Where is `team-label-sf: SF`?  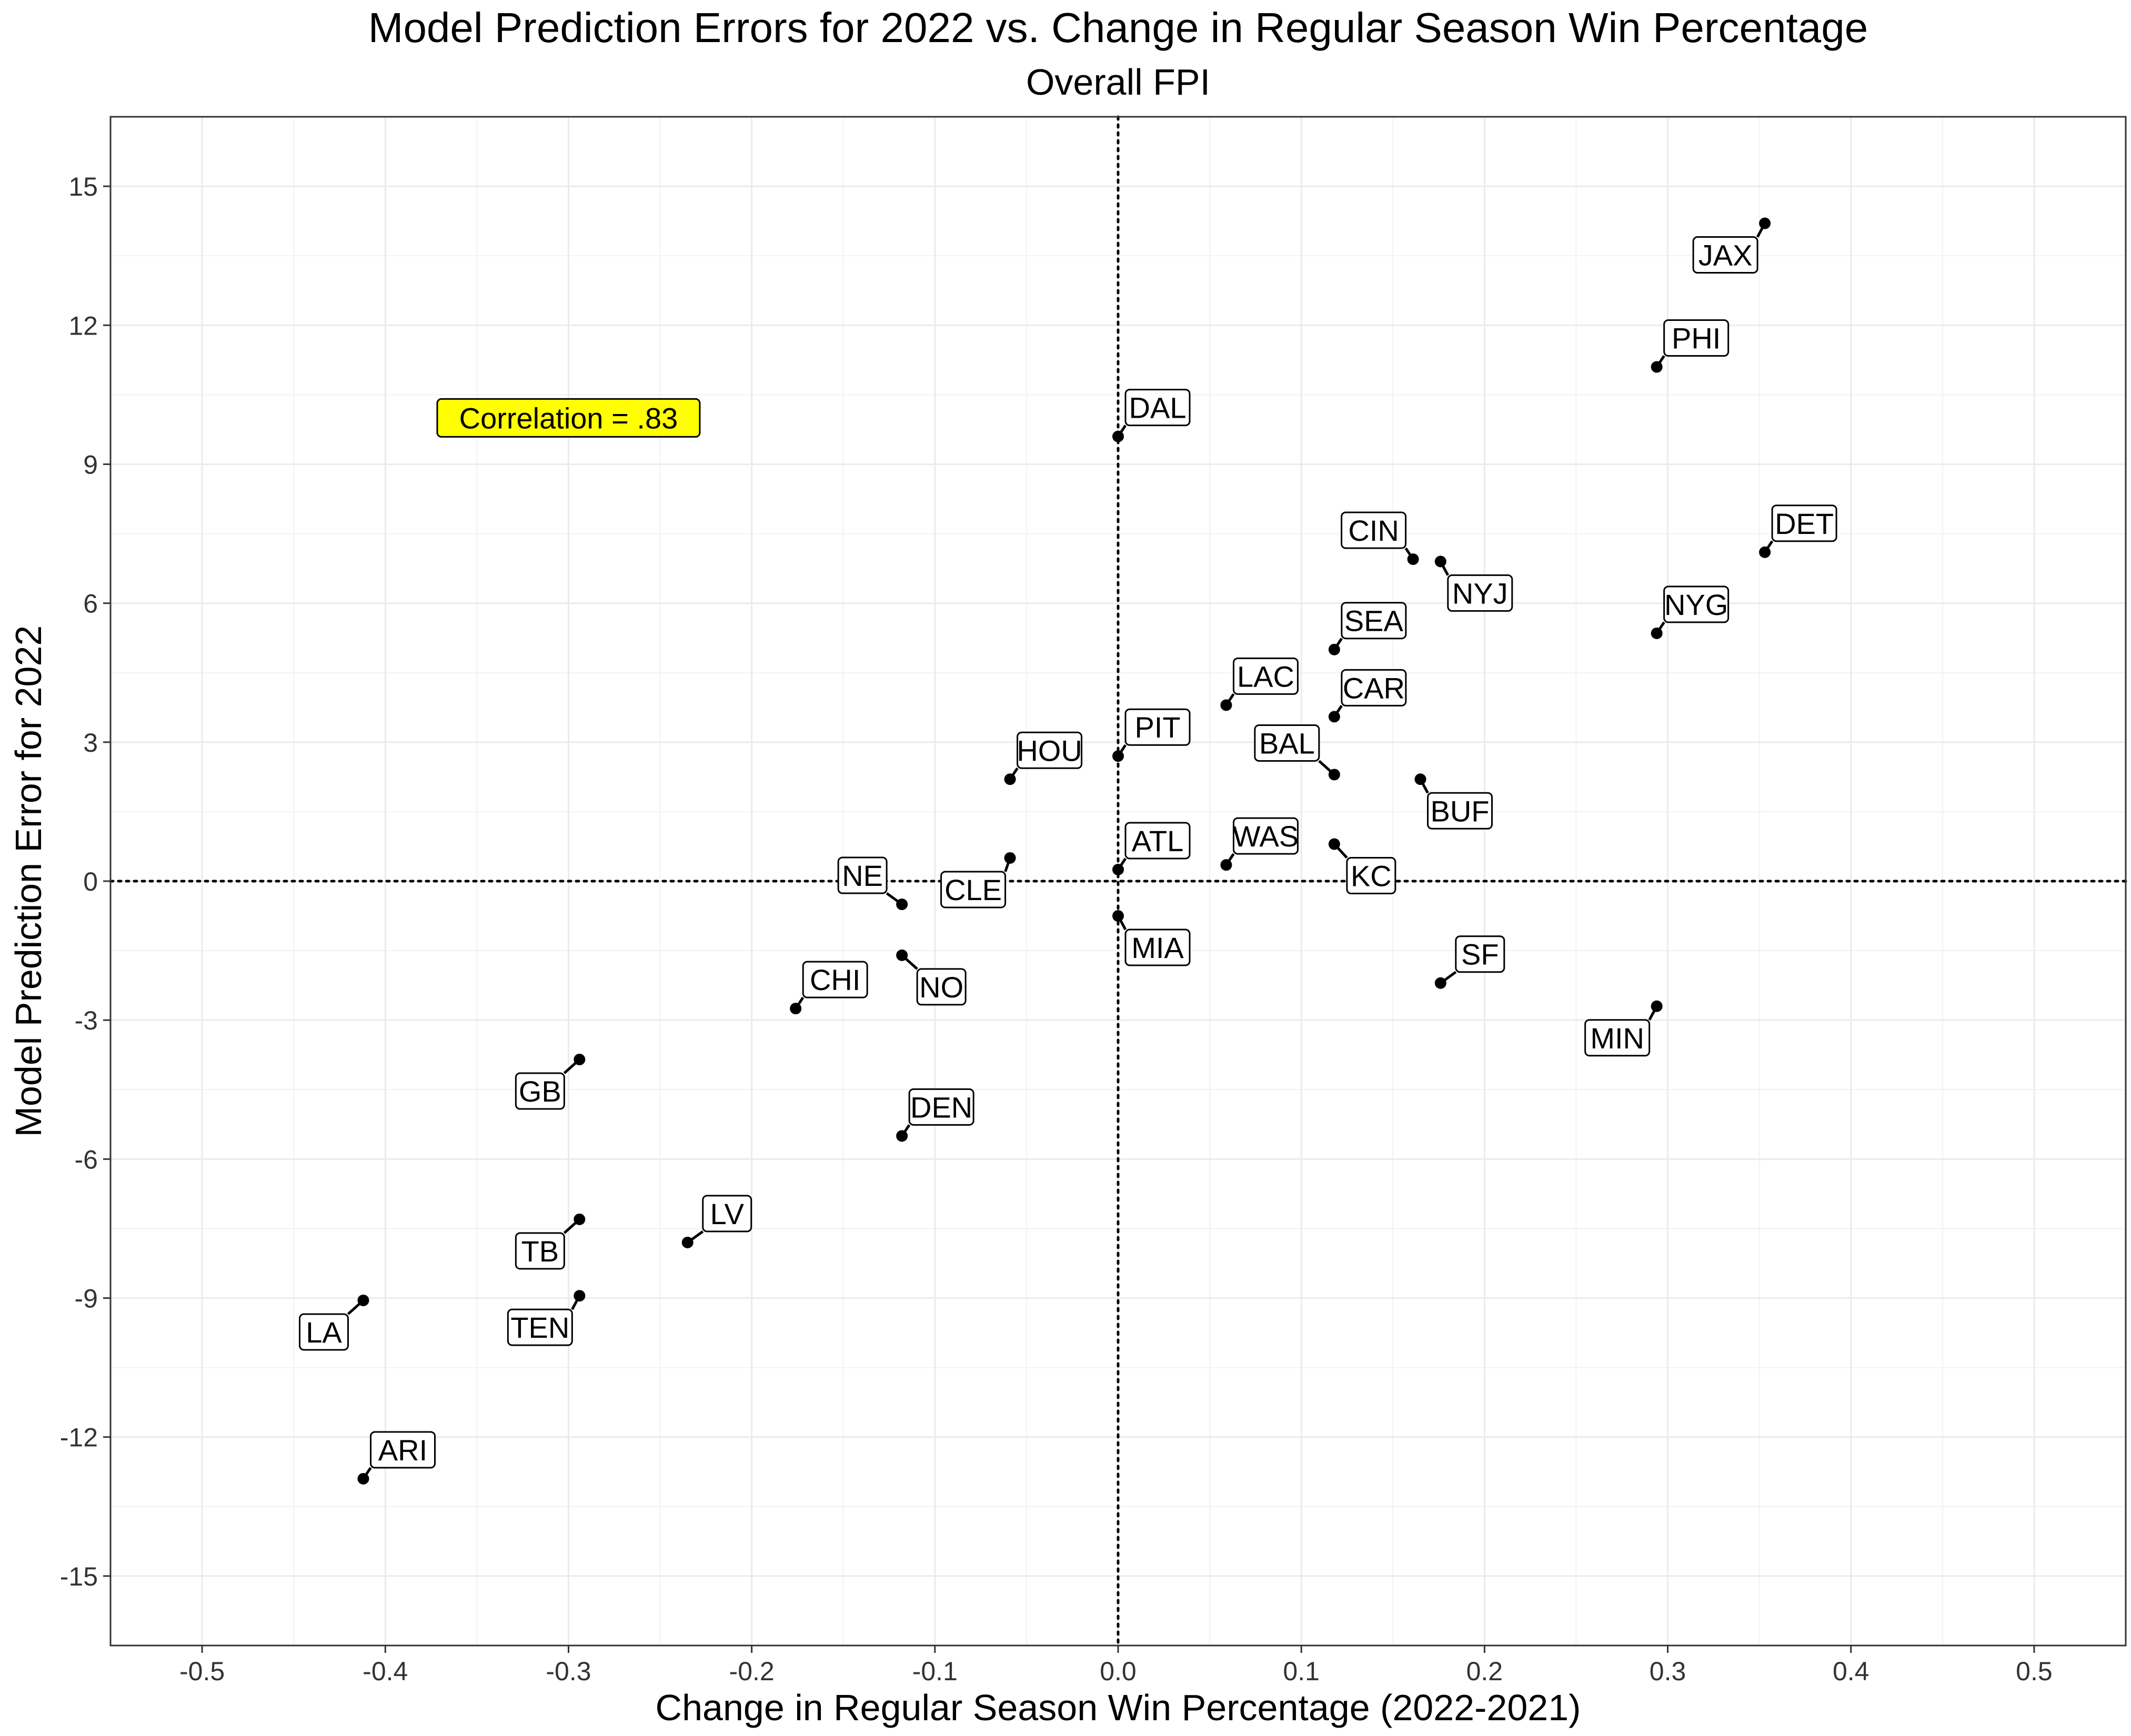
team-label-sf: SF is located at coordinates (1480, 954).